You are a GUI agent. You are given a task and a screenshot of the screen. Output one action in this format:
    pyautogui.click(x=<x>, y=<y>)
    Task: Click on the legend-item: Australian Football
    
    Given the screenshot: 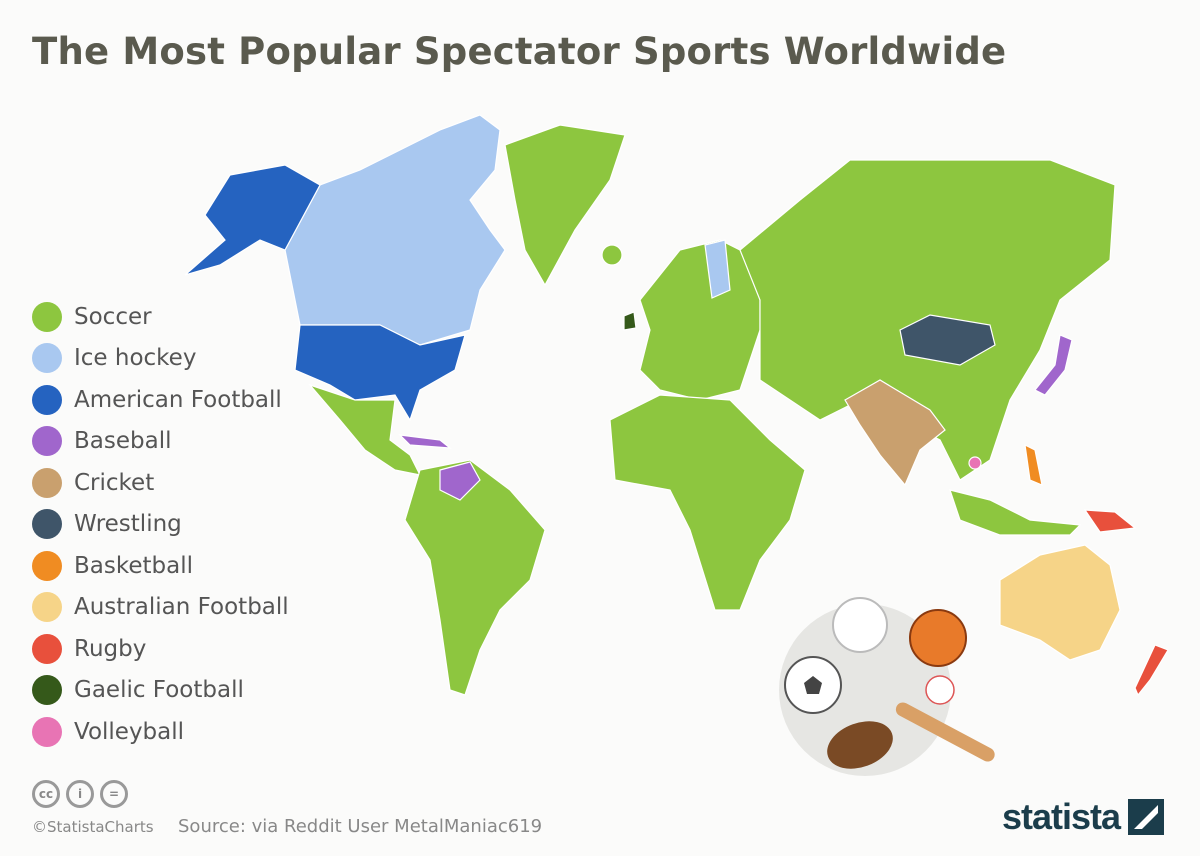 What is the action you would take?
    pyautogui.click(x=160, y=608)
    